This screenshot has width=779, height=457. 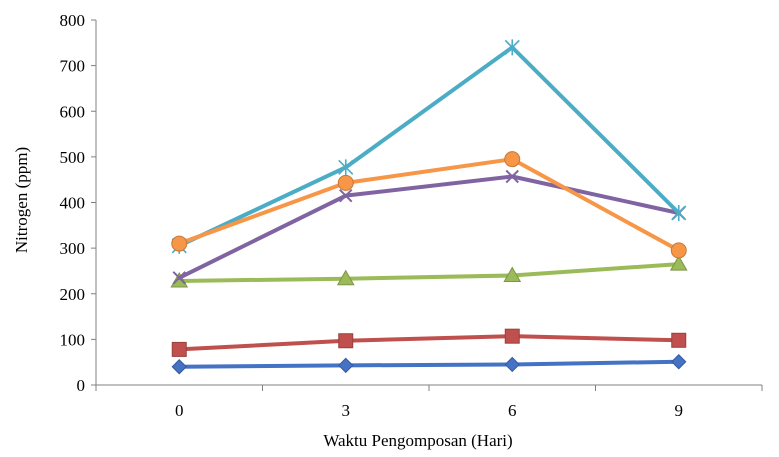 I want to click on series-2-line, so click(x=429, y=343).